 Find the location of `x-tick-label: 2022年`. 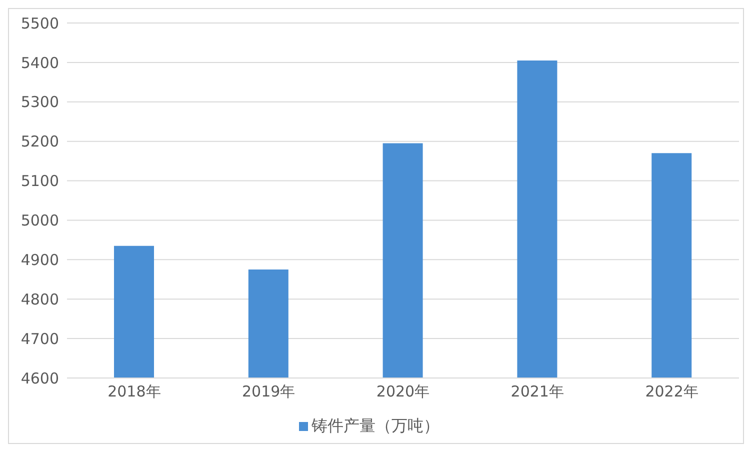

x-tick-label: 2022年 is located at coordinates (671, 391).